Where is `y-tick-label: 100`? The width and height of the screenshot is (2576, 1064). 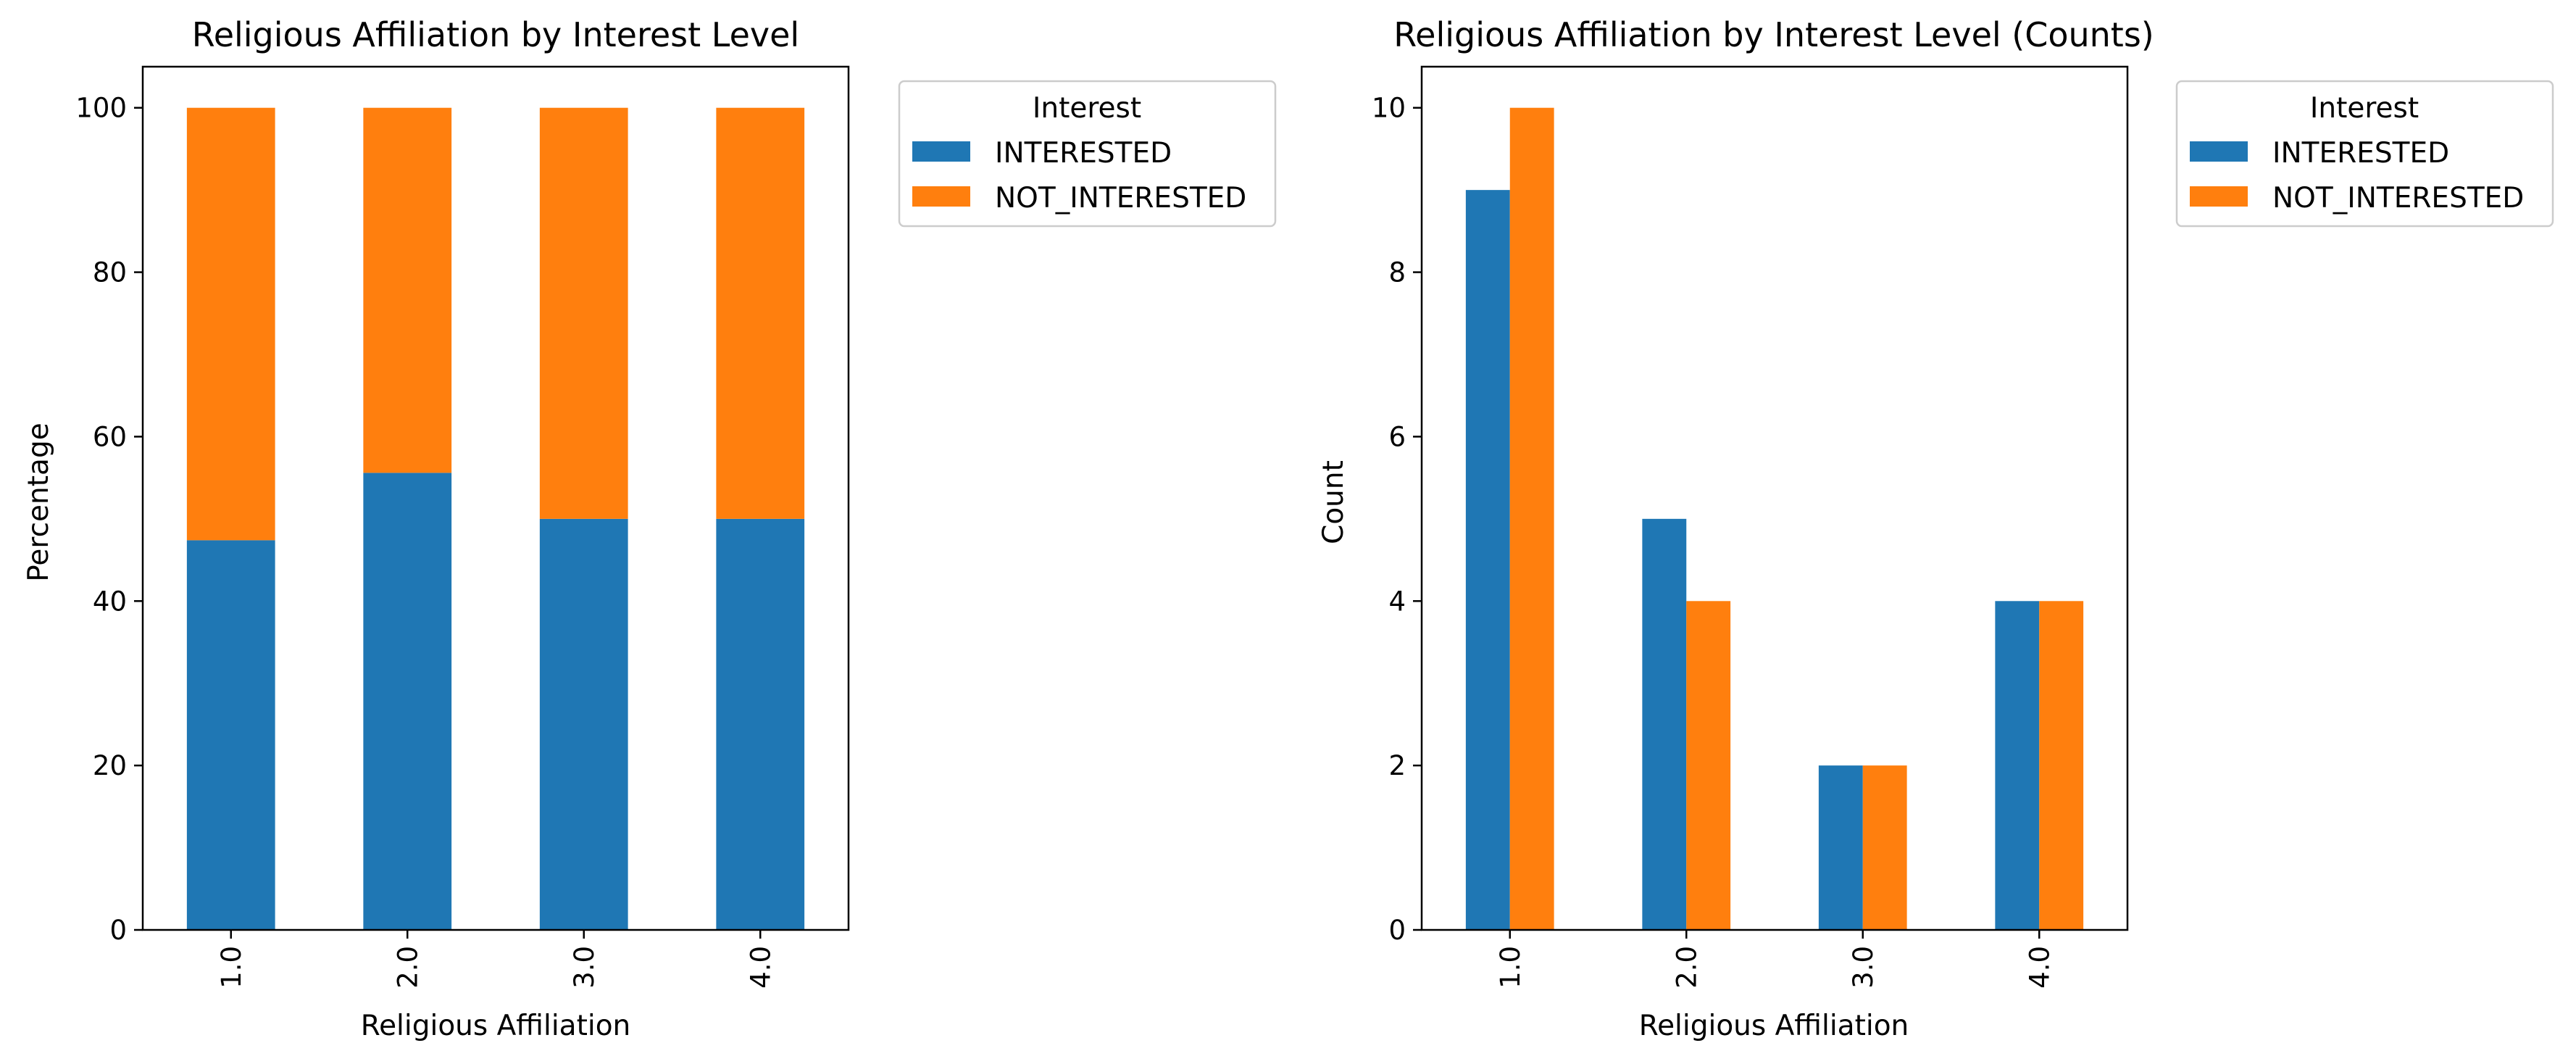 y-tick-label: 100 is located at coordinates (101, 108).